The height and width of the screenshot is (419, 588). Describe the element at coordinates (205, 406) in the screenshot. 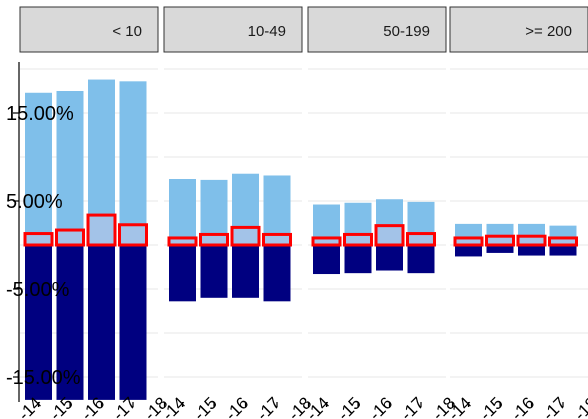

I see `x-tick-label-1-1: -15` at that location.